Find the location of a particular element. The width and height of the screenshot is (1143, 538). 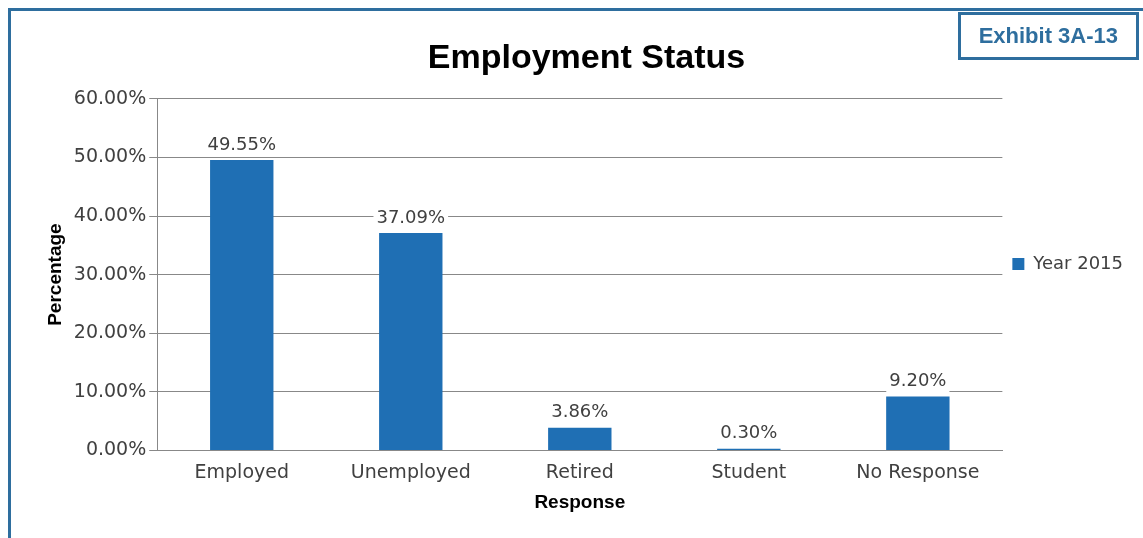

data-label: 37.09% is located at coordinates (411, 216).